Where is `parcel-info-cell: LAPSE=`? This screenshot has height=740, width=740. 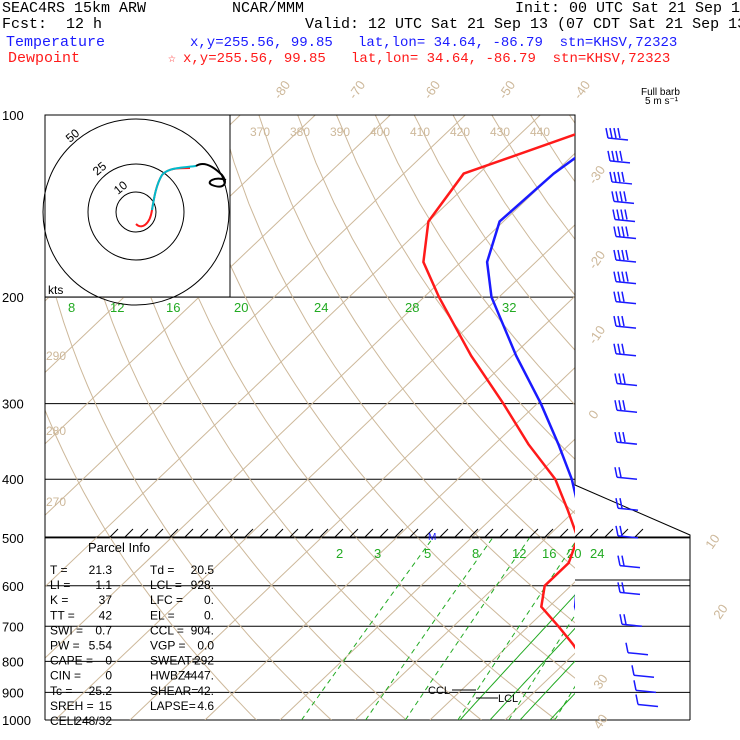 parcel-info-cell: LAPSE= is located at coordinates (173, 706).